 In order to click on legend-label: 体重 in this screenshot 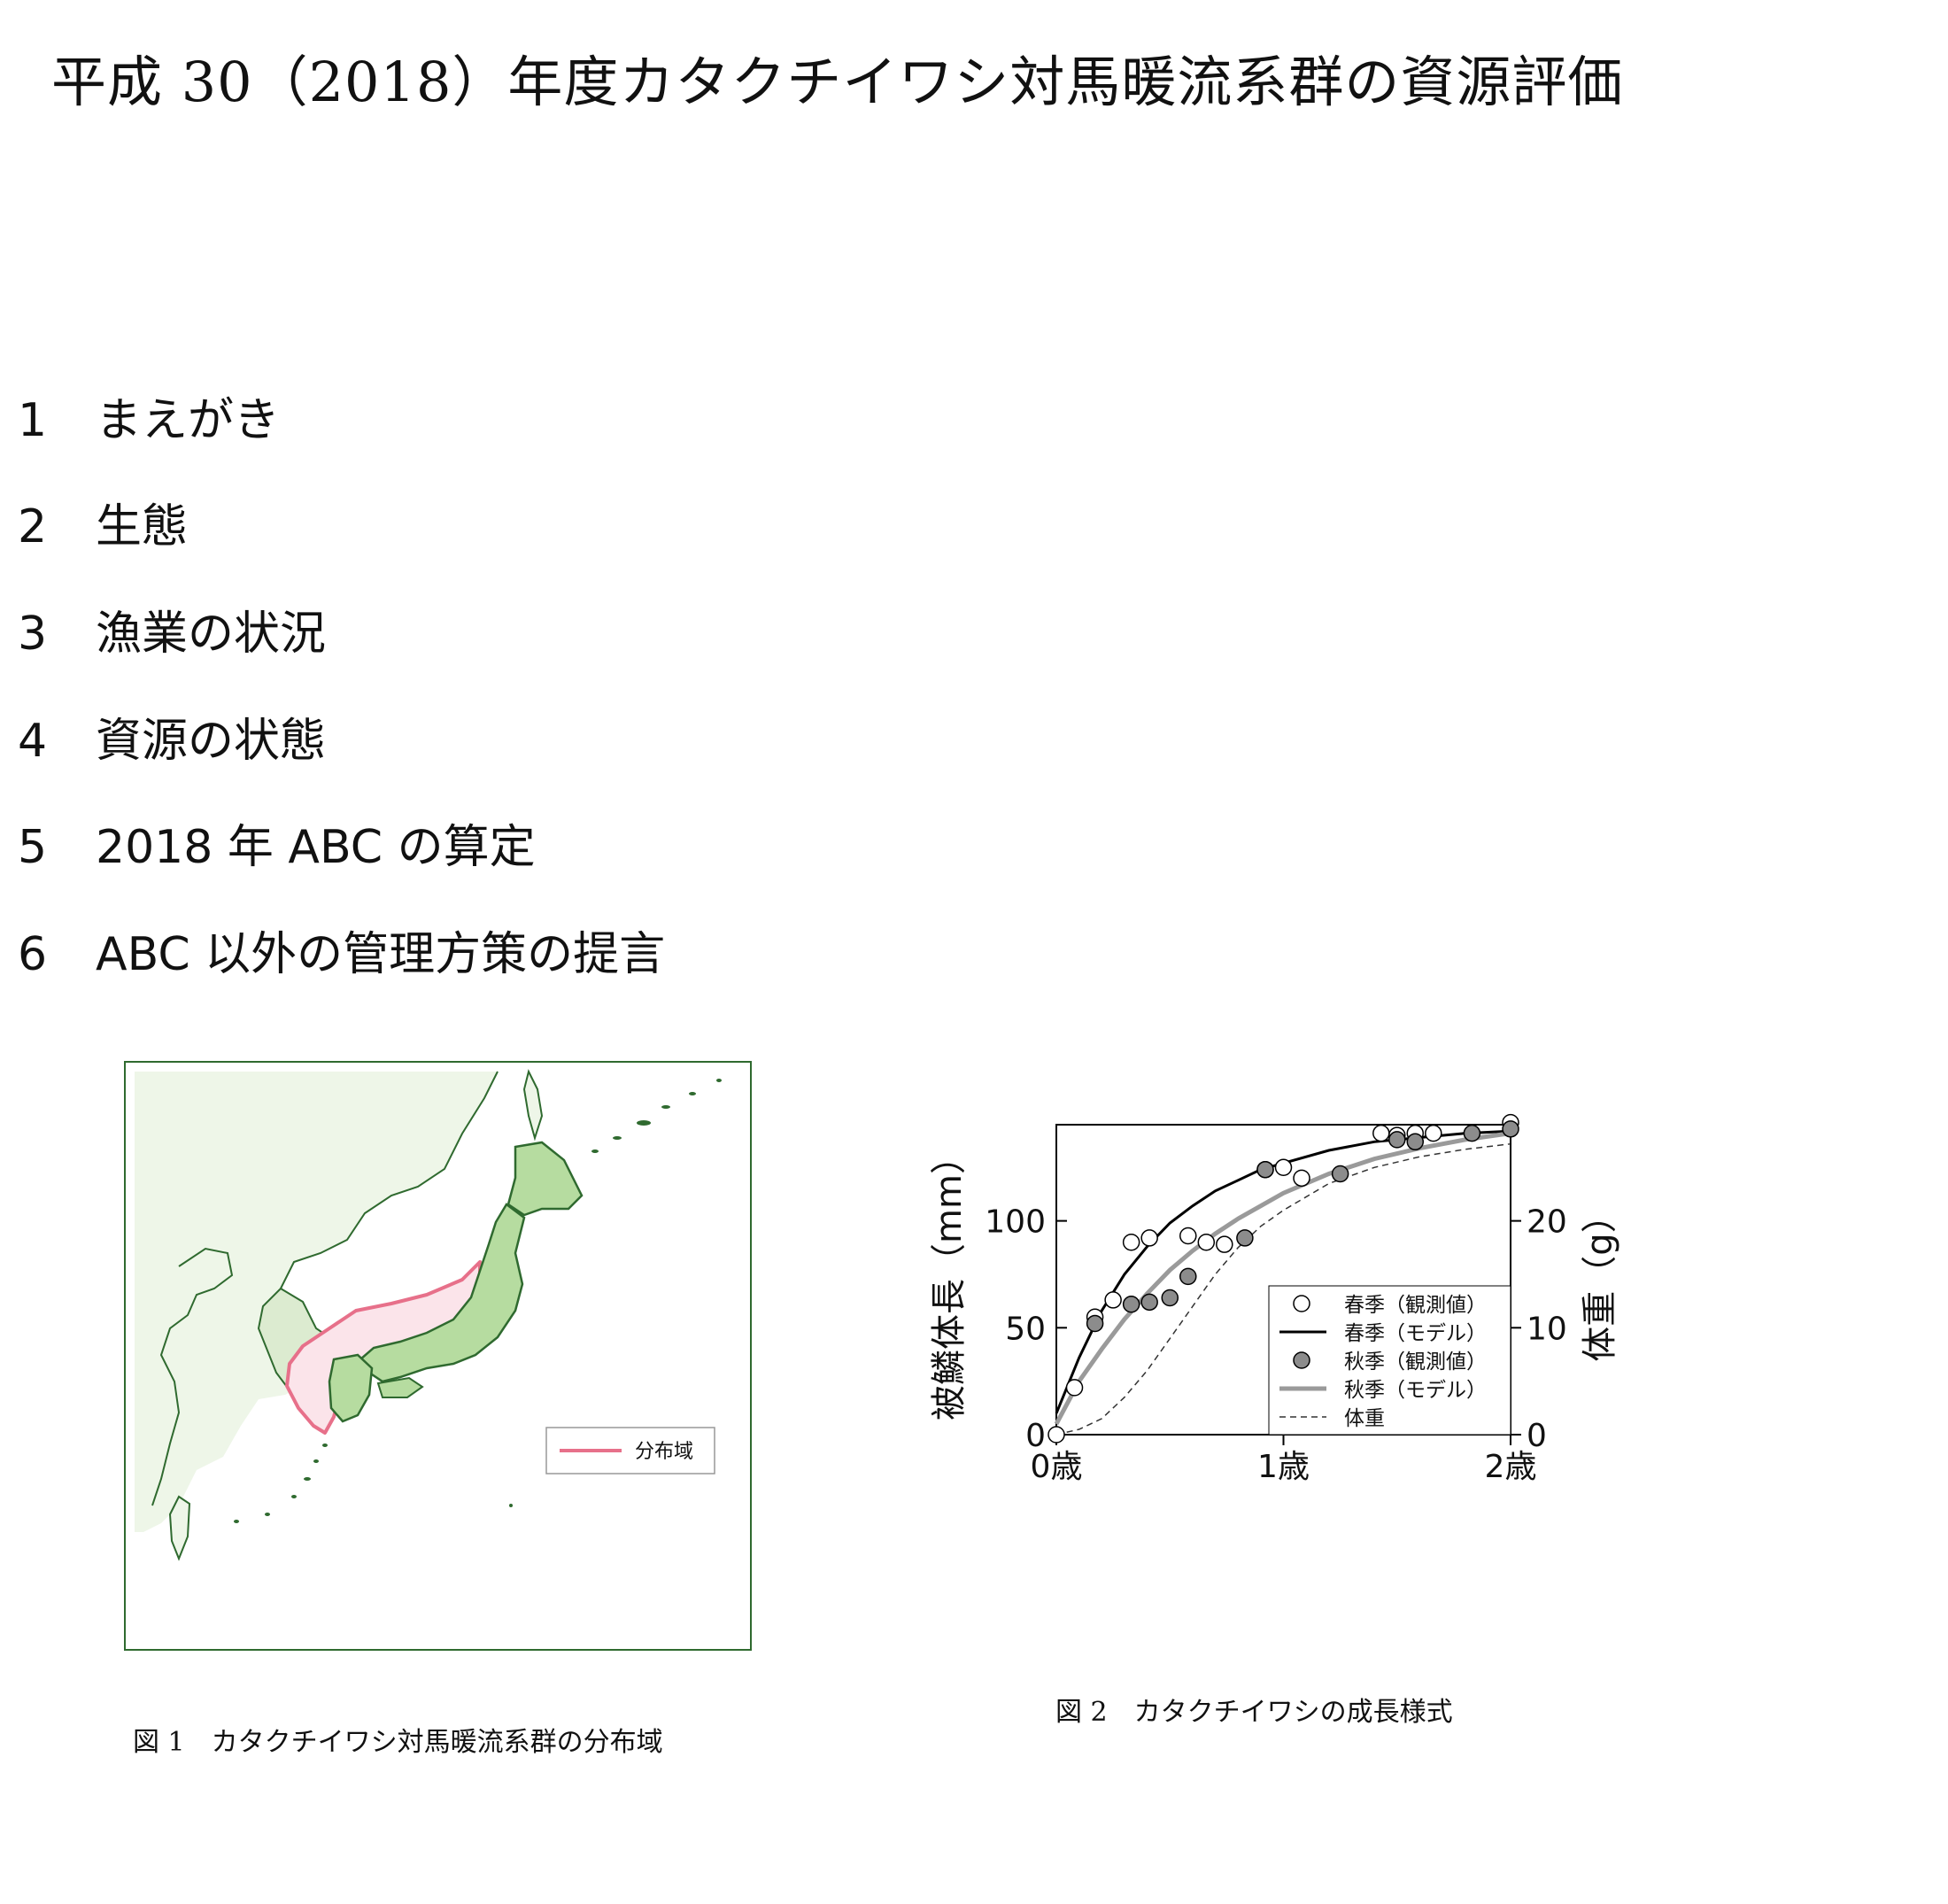, I will do `click(1364, 1418)`.